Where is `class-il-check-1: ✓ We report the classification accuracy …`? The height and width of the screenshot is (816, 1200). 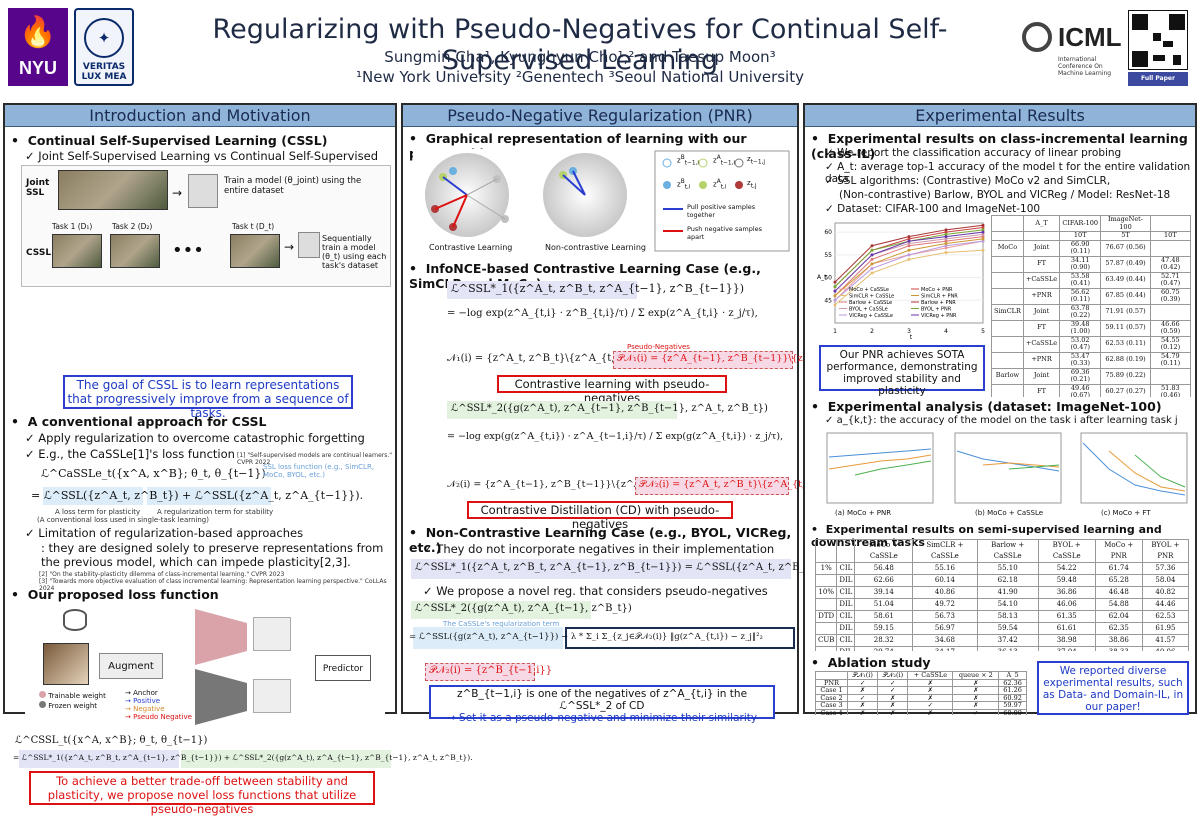
class-il-check-1: ✓ We report the classification accuracy … is located at coordinates (973, 153).